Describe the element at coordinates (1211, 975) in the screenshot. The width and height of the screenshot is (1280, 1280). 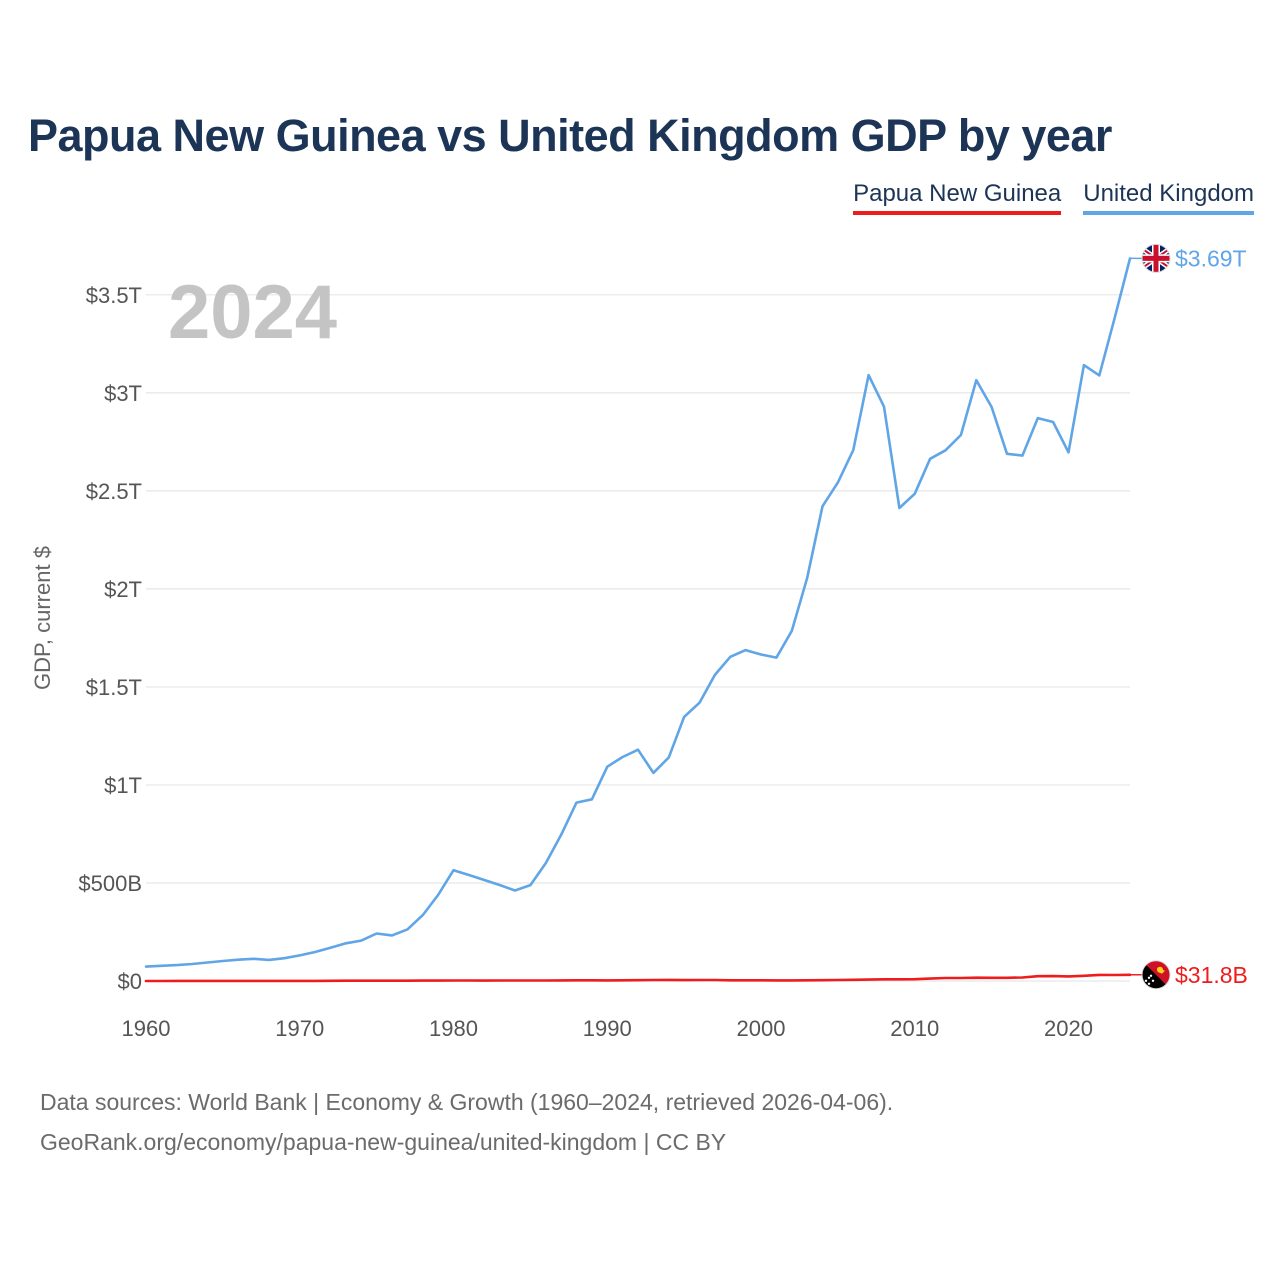
I see `end-value-label: $31.8B` at that location.